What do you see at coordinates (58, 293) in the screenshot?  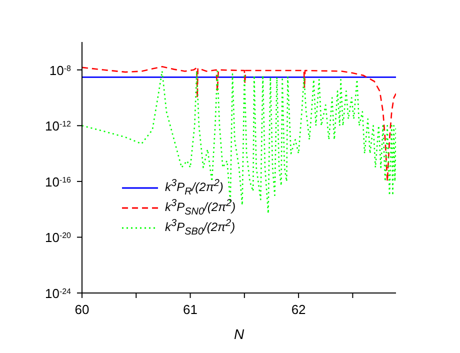 I see `y-tick-label: 10$^{-24}$` at bounding box center [58, 293].